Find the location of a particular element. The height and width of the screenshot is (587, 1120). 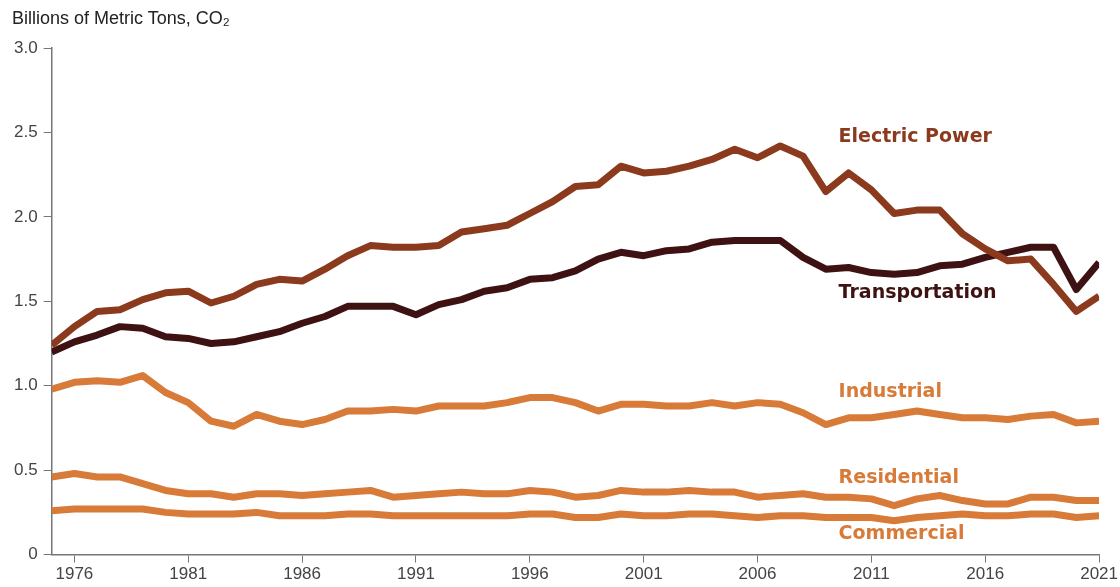

x-tick-label: 1996 is located at coordinates (529, 574).